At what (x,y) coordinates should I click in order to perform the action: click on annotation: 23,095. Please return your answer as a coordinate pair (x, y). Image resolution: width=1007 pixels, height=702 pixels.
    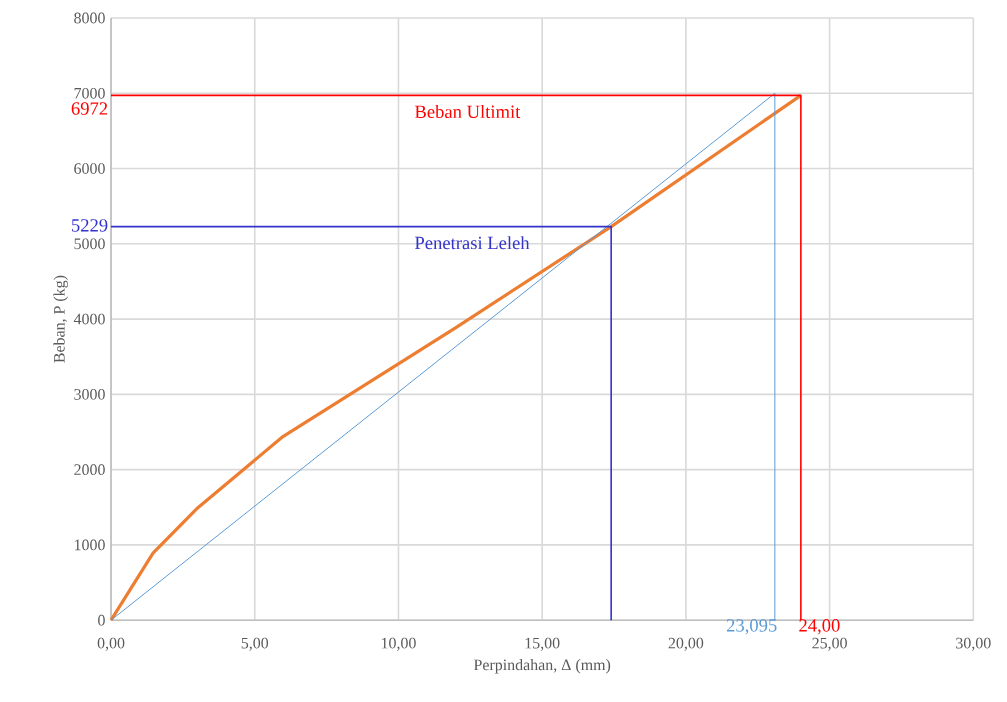
    Looking at the image, I should click on (751, 627).